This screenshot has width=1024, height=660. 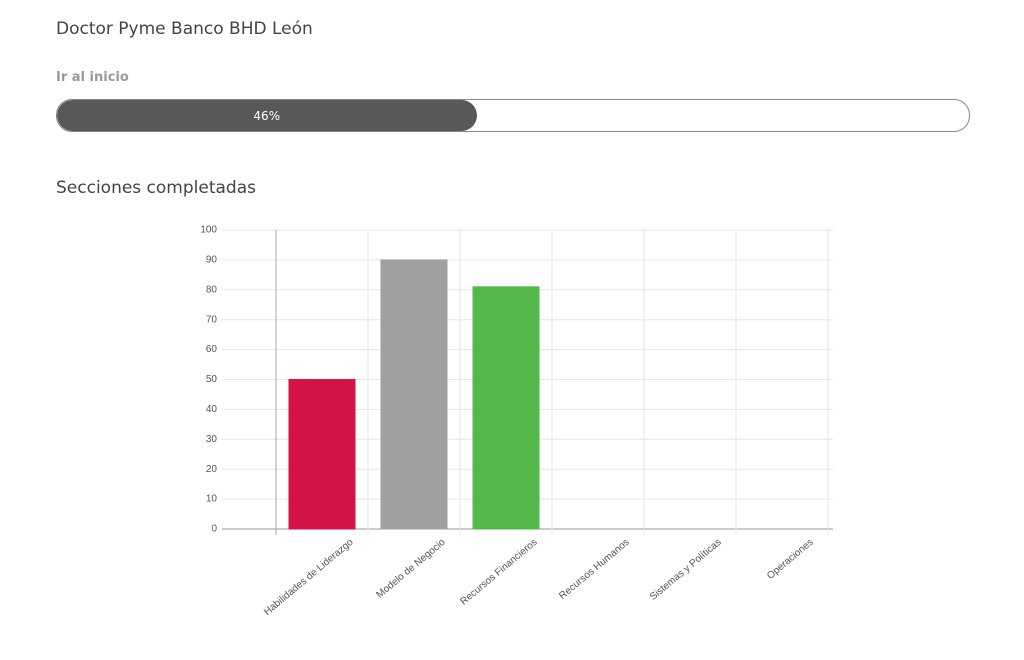 I want to click on y-tick-label: 90, so click(x=212, y=260).